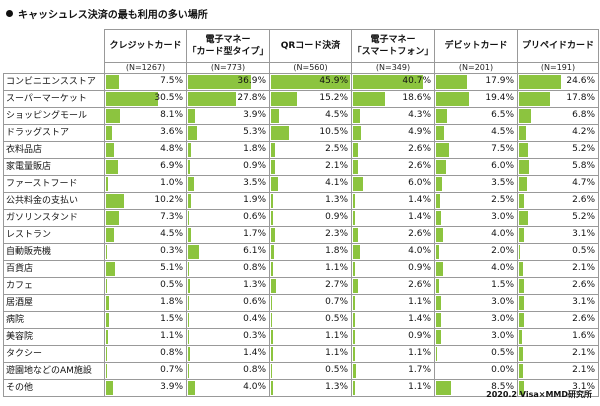  Describe the element at coordinates (54, 354) in the screenshot. I see `row-label: タクシー` at that location.